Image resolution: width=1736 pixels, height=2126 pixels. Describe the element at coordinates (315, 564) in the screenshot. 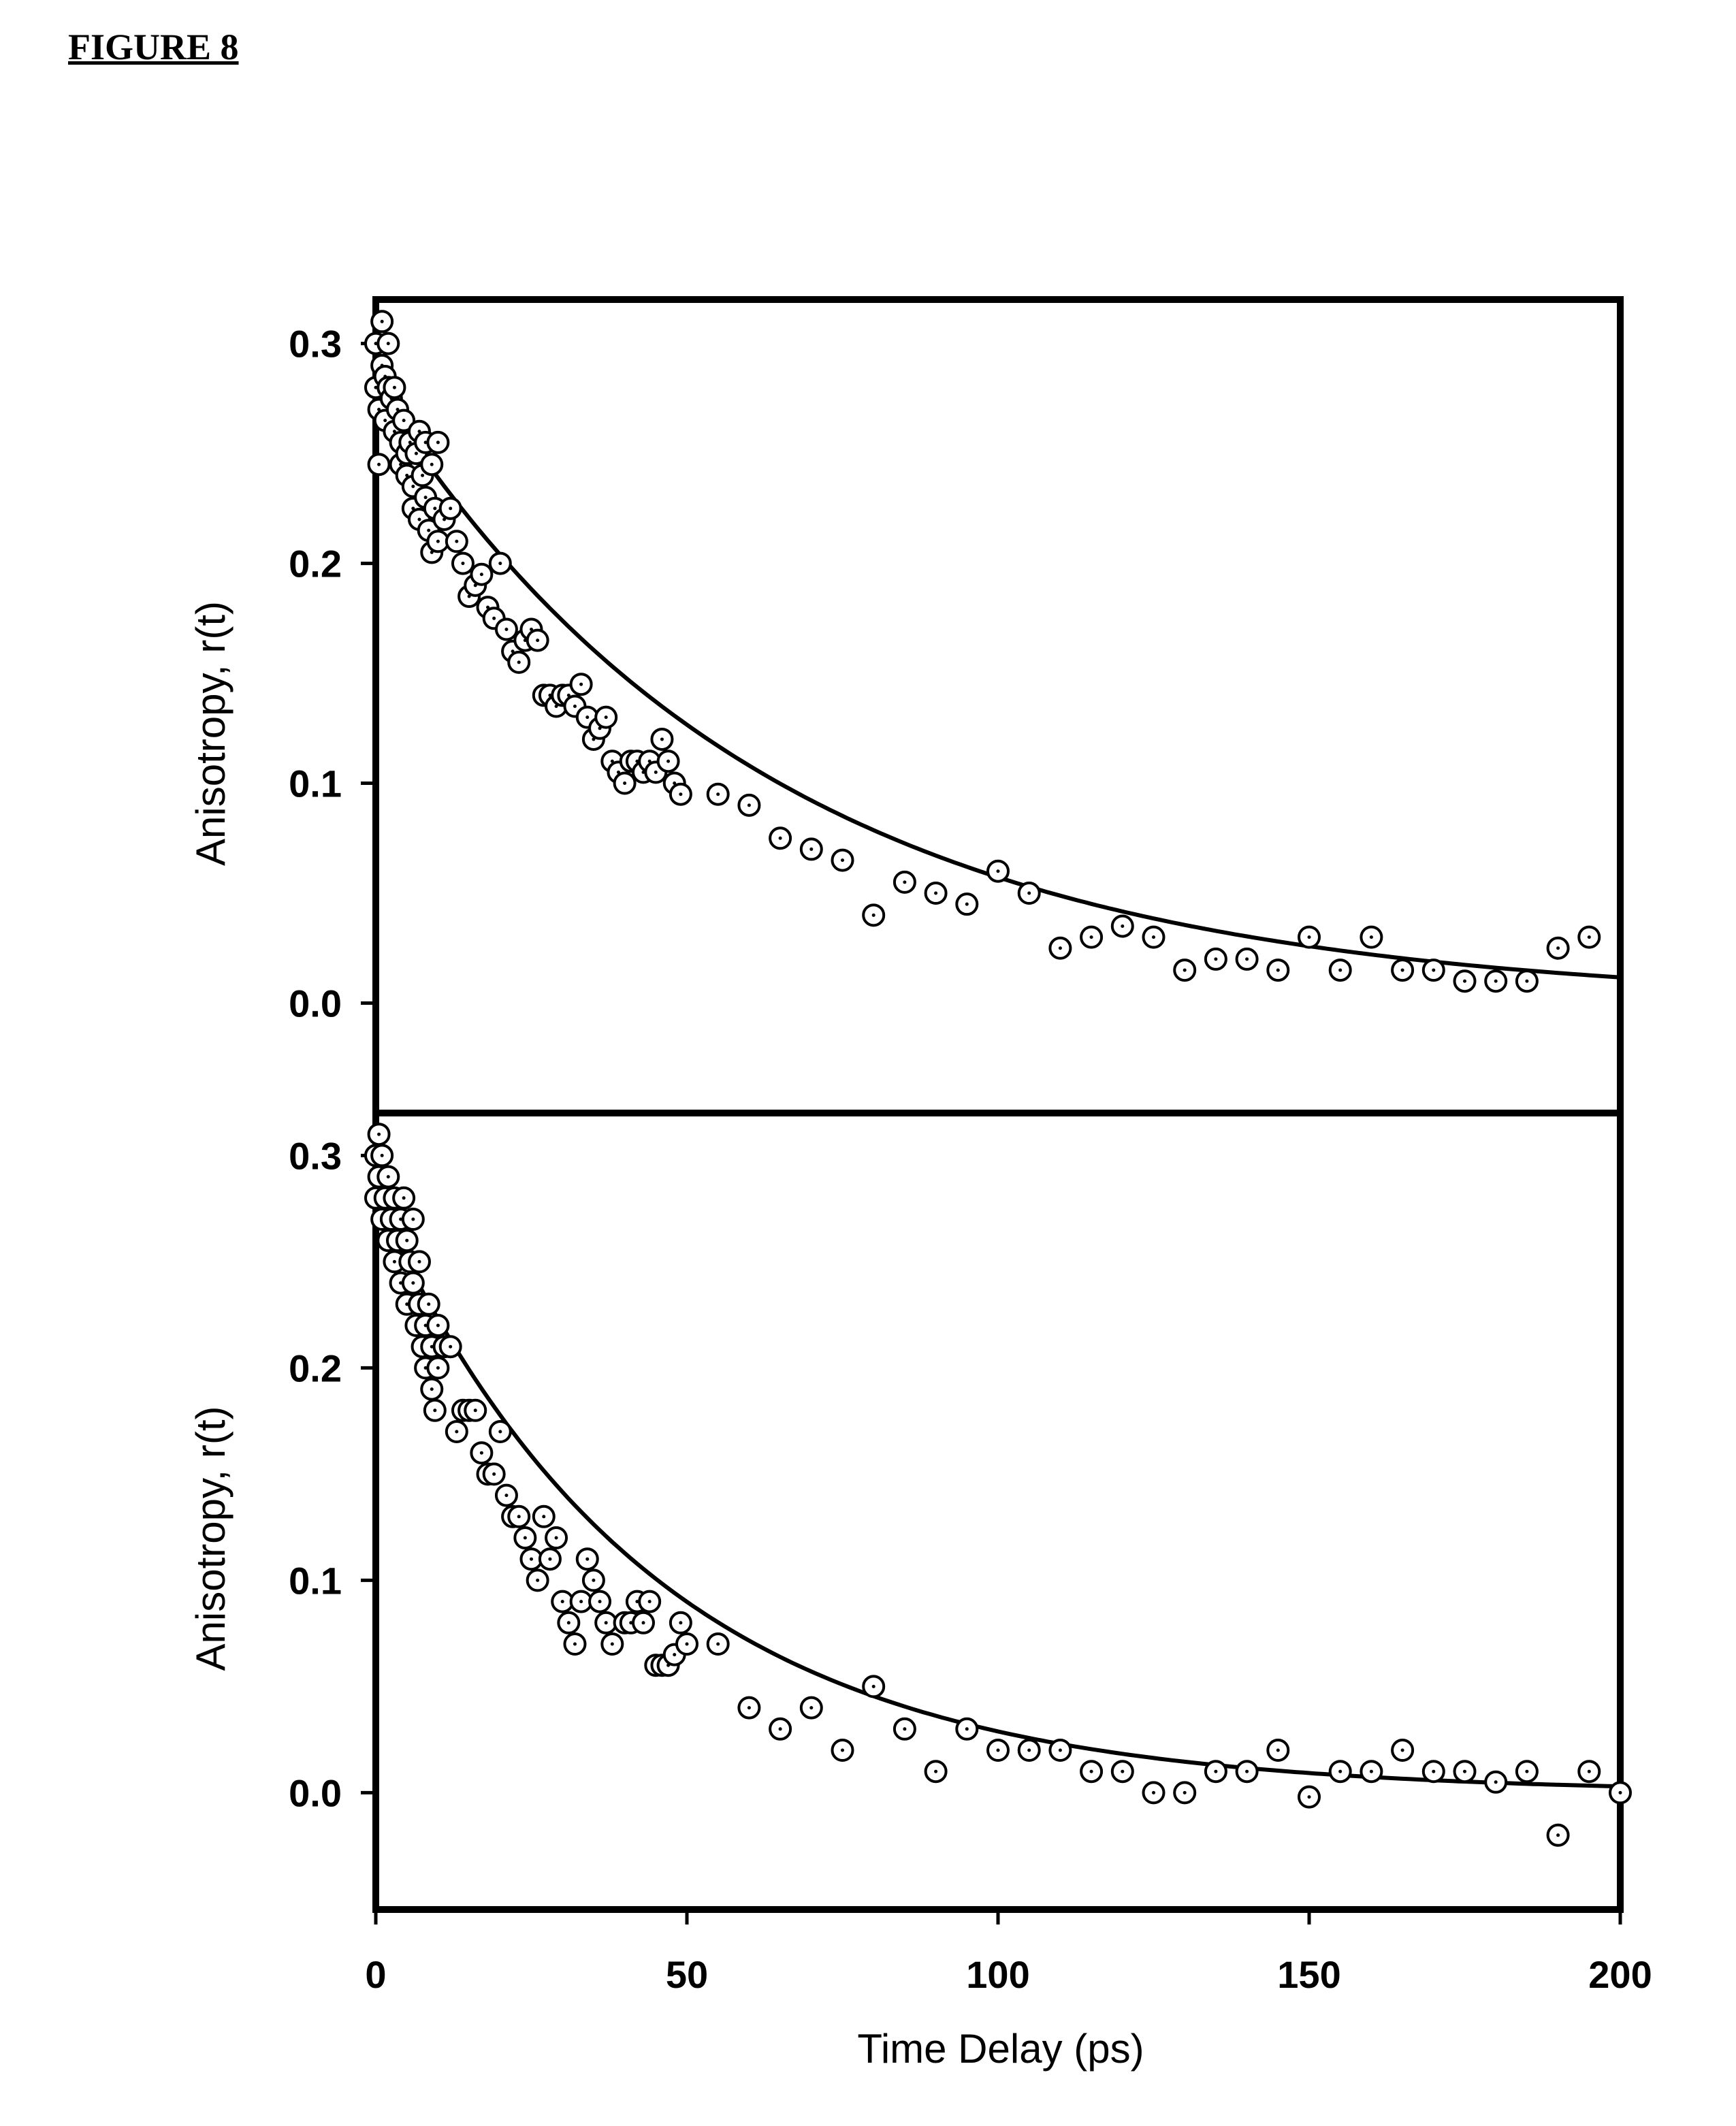

I see `y-tick-label: 0.2` at that location.